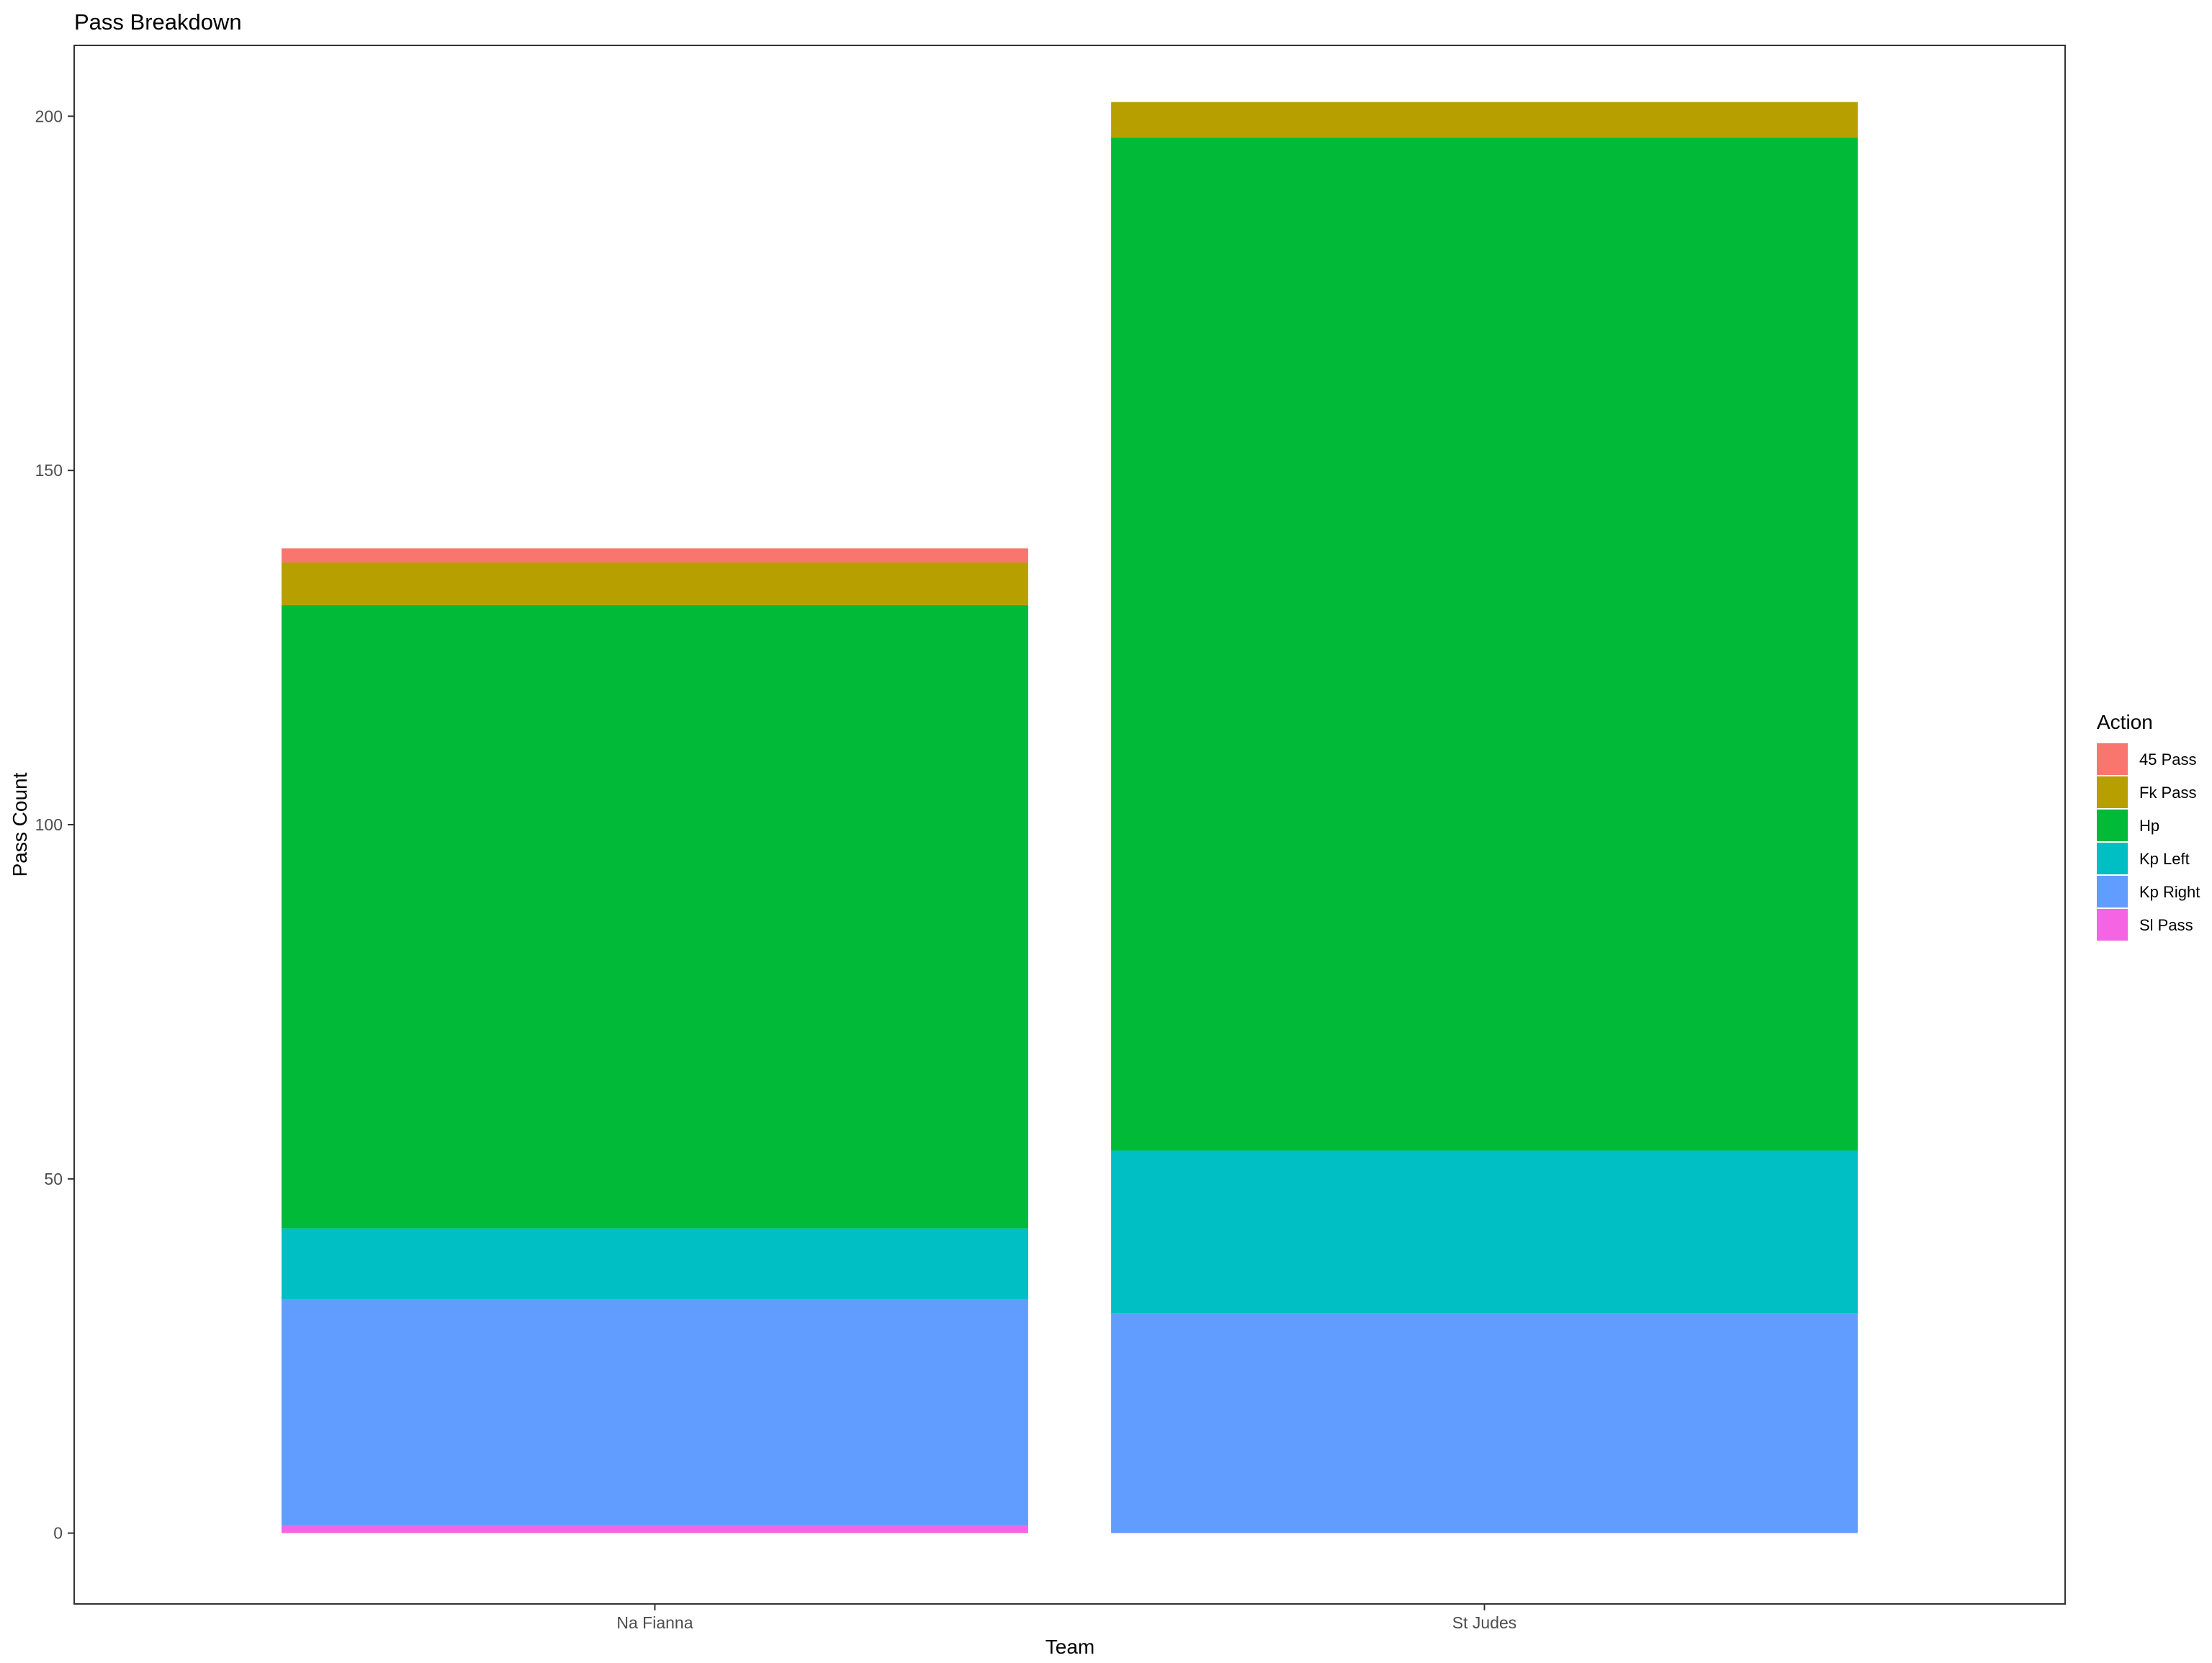 Image resolution: width=2212 pixels, height=1663 pixels. I want to click on chart-title: Pass Breakdown, so click(158, 22).